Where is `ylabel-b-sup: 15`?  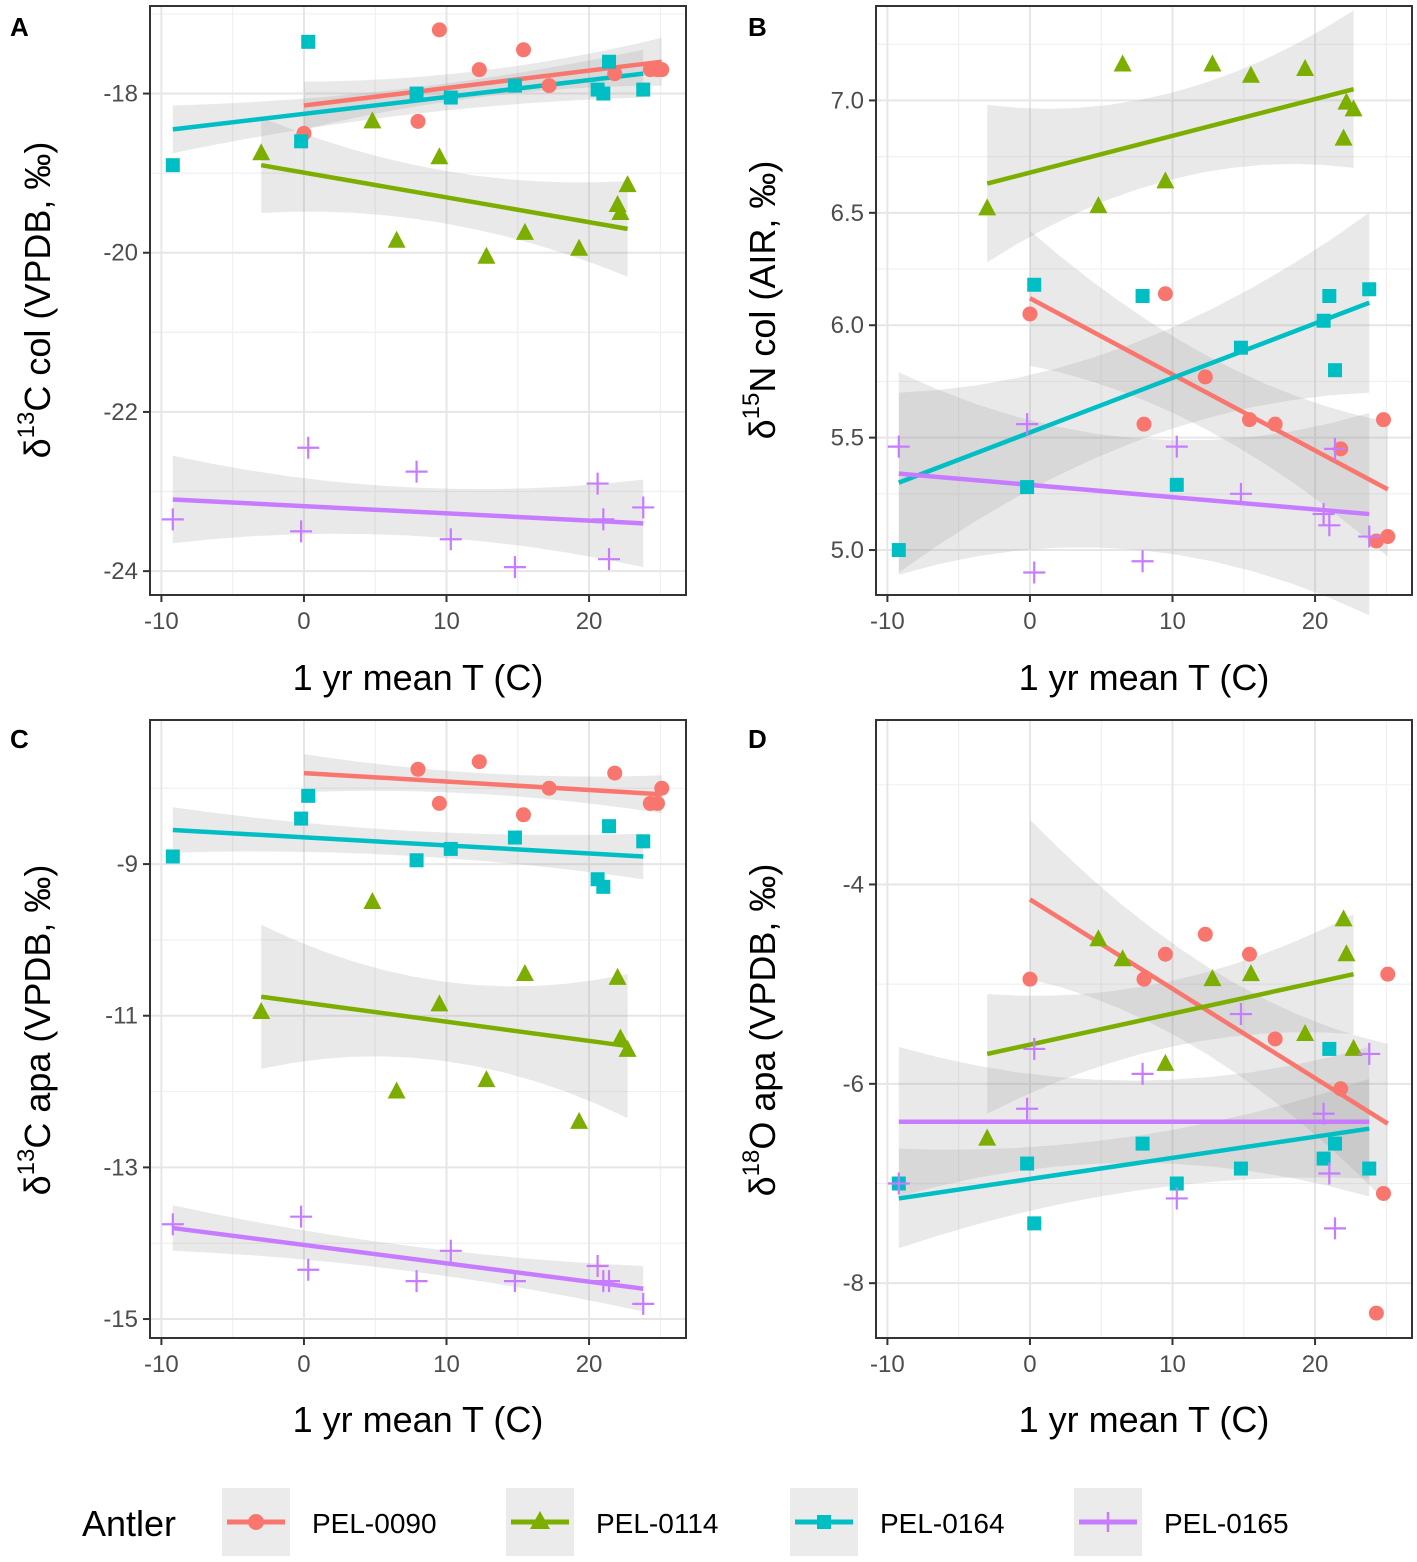 ylabel-b-sup: 15 is located at coordinates (751, 406).